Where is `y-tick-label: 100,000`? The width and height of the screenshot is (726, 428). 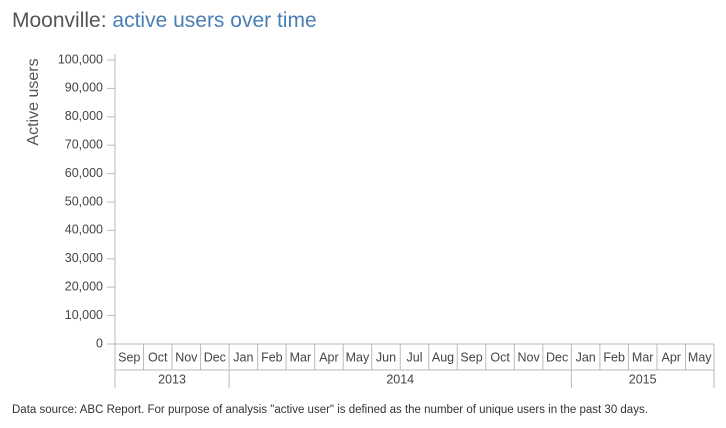 y-tick-label: 100,000 is located at coordinates (80, 59).